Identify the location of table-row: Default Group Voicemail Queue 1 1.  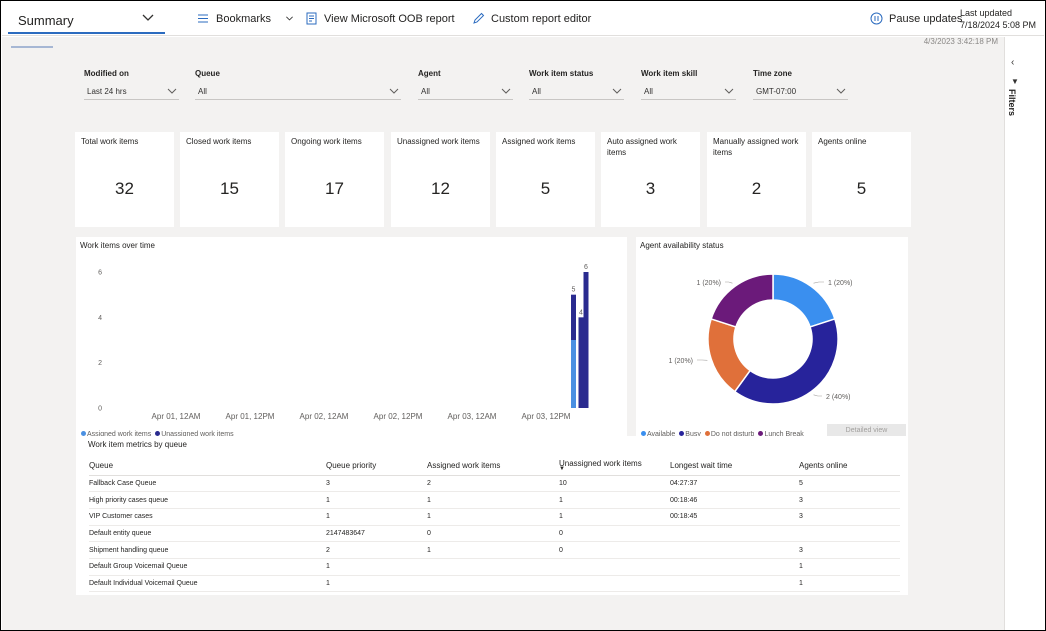
(494, 567).